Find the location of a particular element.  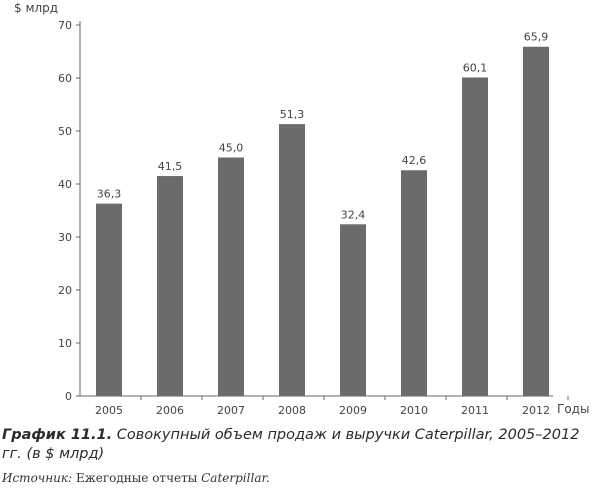

bar-value-label: 42,6 is located at coordinates (414, 160).